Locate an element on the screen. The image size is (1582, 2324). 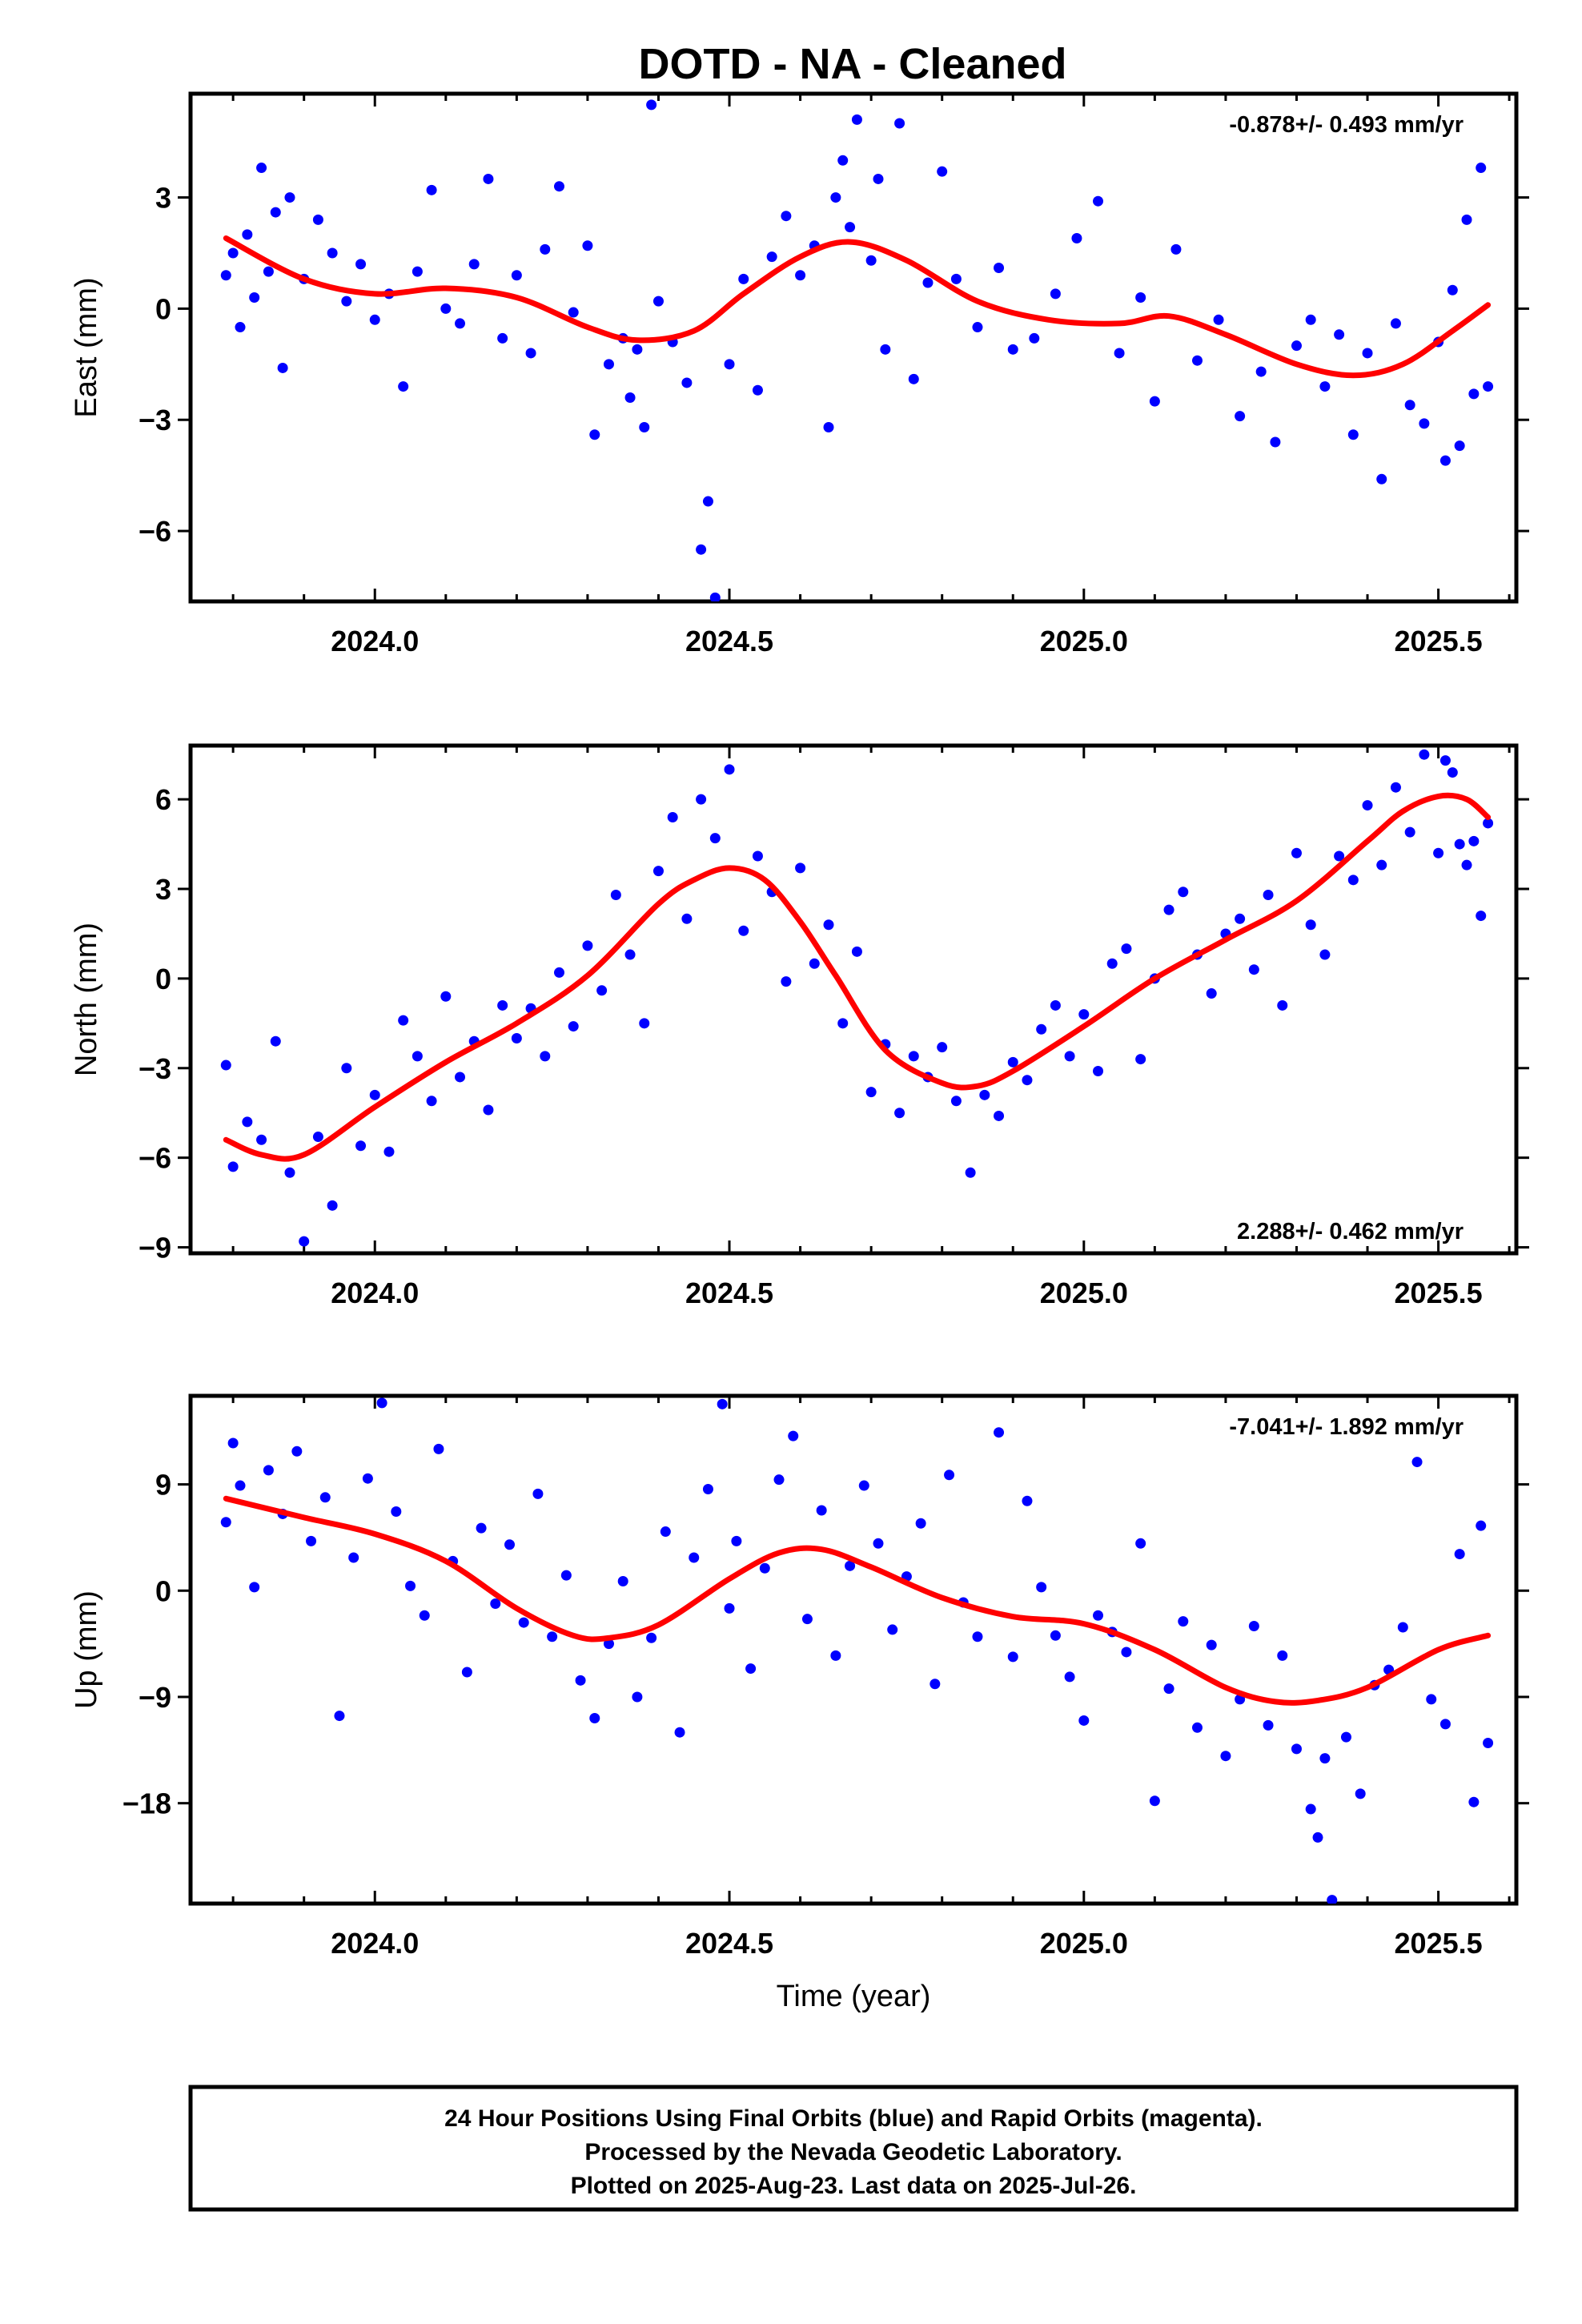
chart-north-y-tick-label: −3 is located at coordinates (155, 1068).